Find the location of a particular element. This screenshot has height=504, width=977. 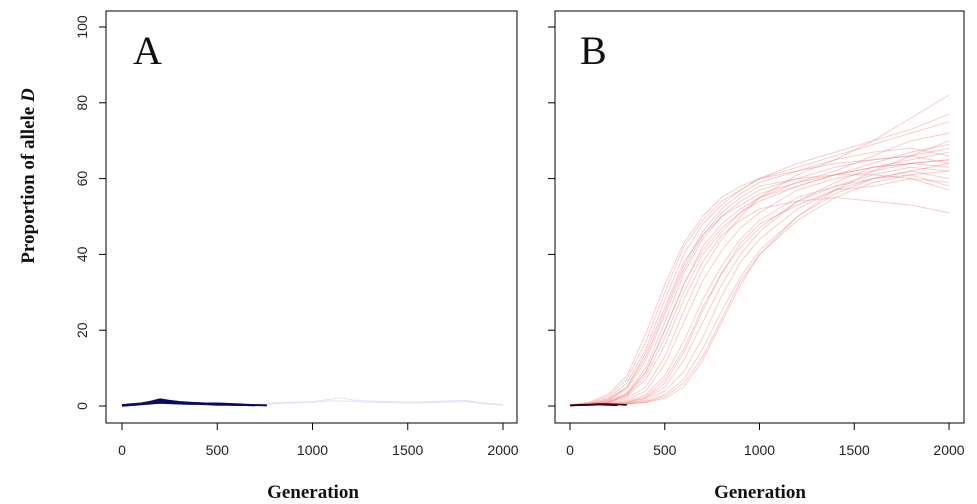

x-tick-label-b-2000: 2000 is located at coordinates (948, 450).